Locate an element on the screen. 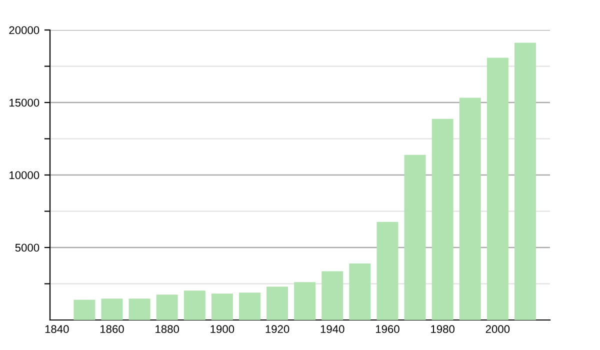 Image resolution: width=600 pixels, height=350 pixels. x-tick-label: 1940 is located at coordinates (332, 329).